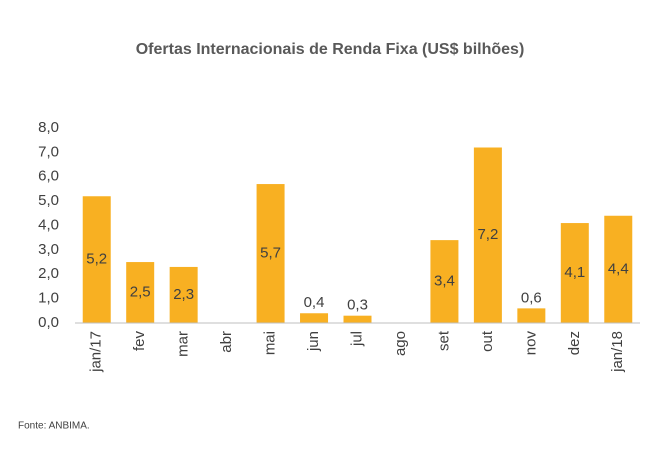 Image resolution: width=658 pixels, height=450 pixels. Describe the element at coordinates (530, 343) in the screenshot. I see `x-tick-label: nov` at that location.